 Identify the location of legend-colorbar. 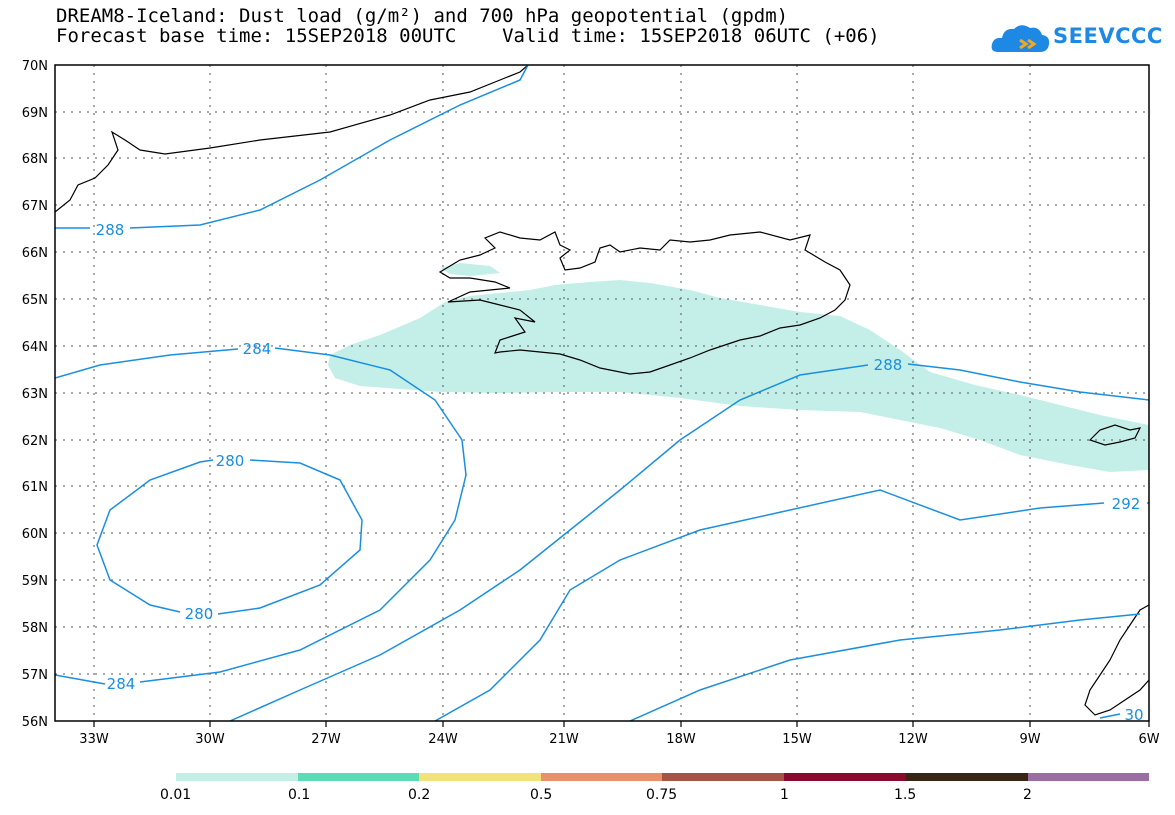
(662, 777).